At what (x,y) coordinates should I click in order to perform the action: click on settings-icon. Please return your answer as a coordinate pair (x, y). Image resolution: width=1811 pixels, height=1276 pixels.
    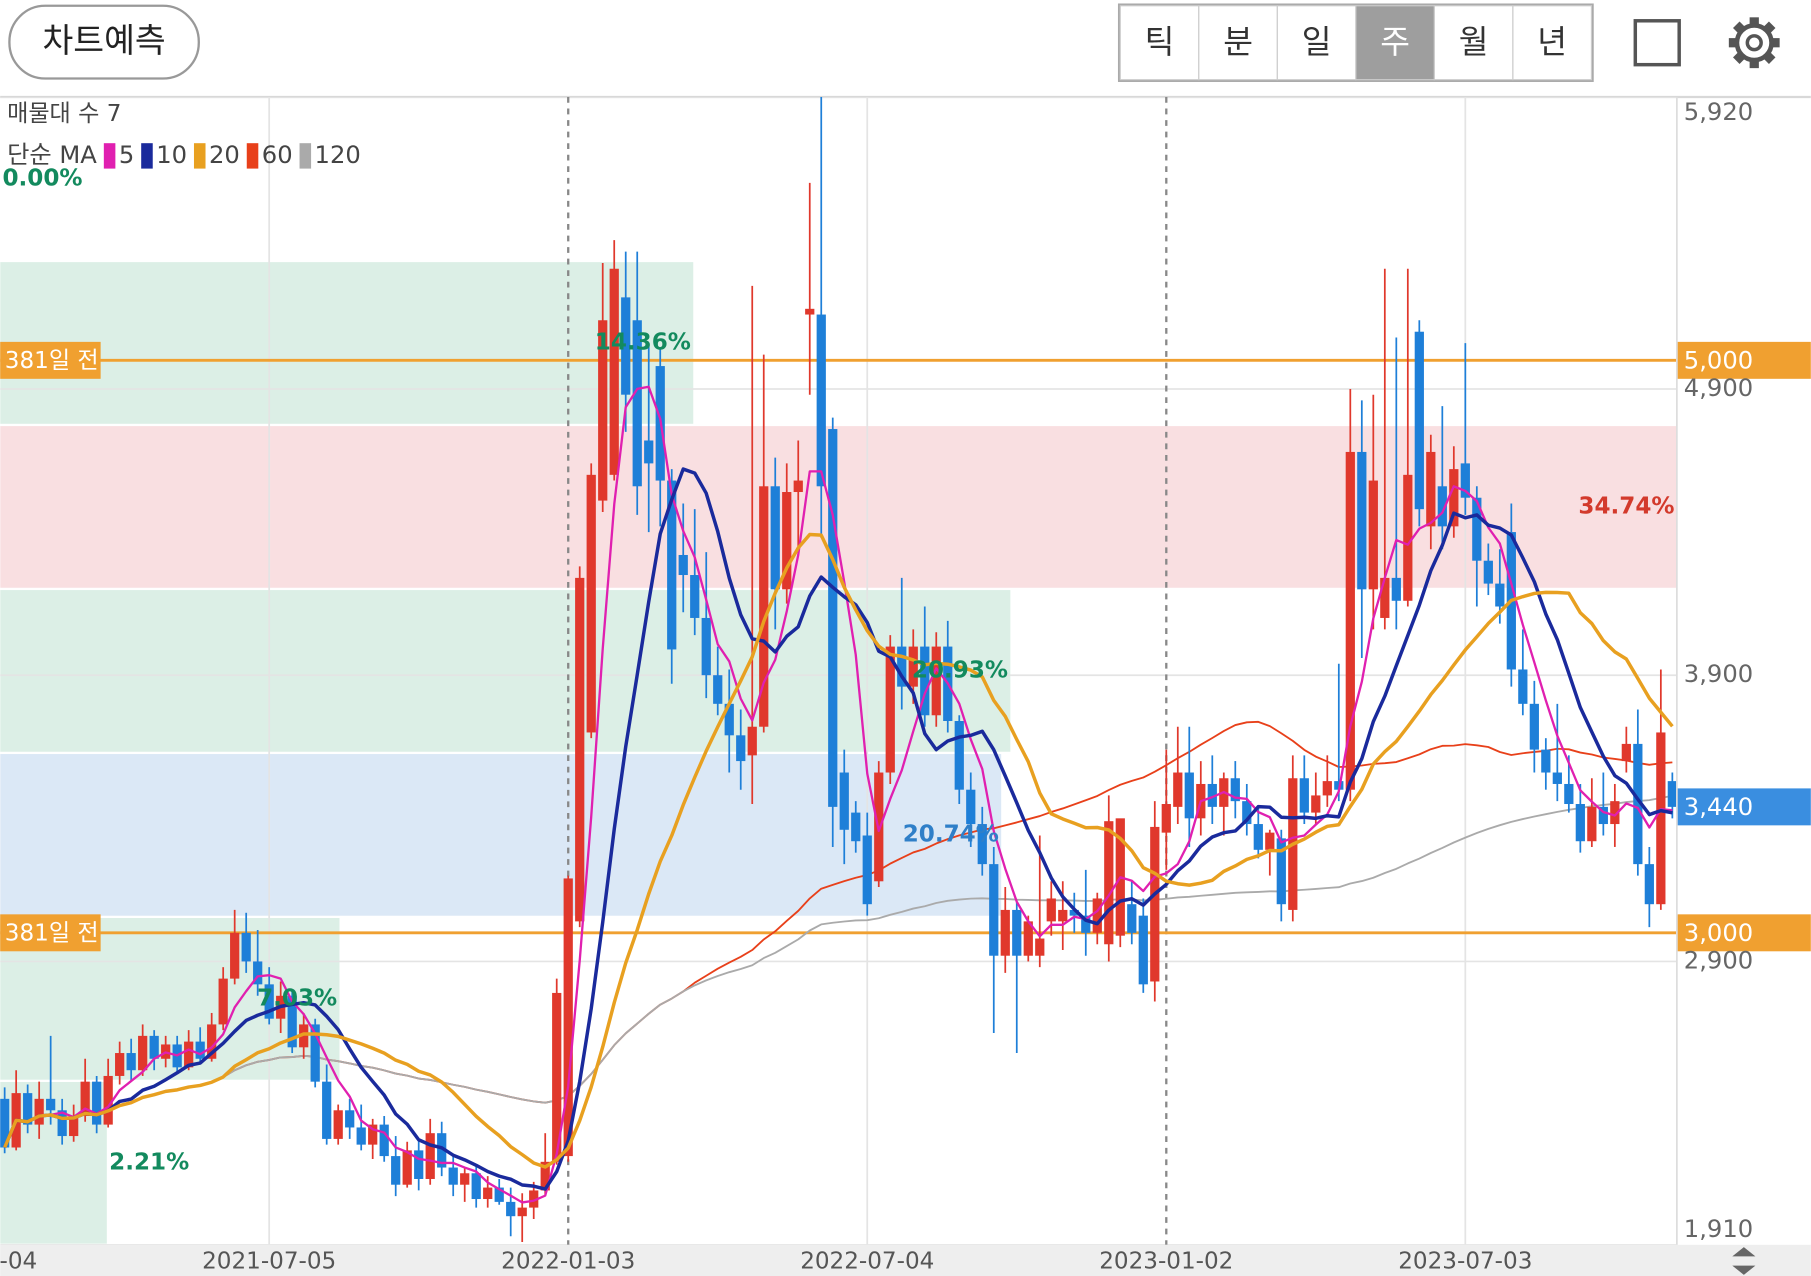
    Looking at the image, I should click on (1754, 43).